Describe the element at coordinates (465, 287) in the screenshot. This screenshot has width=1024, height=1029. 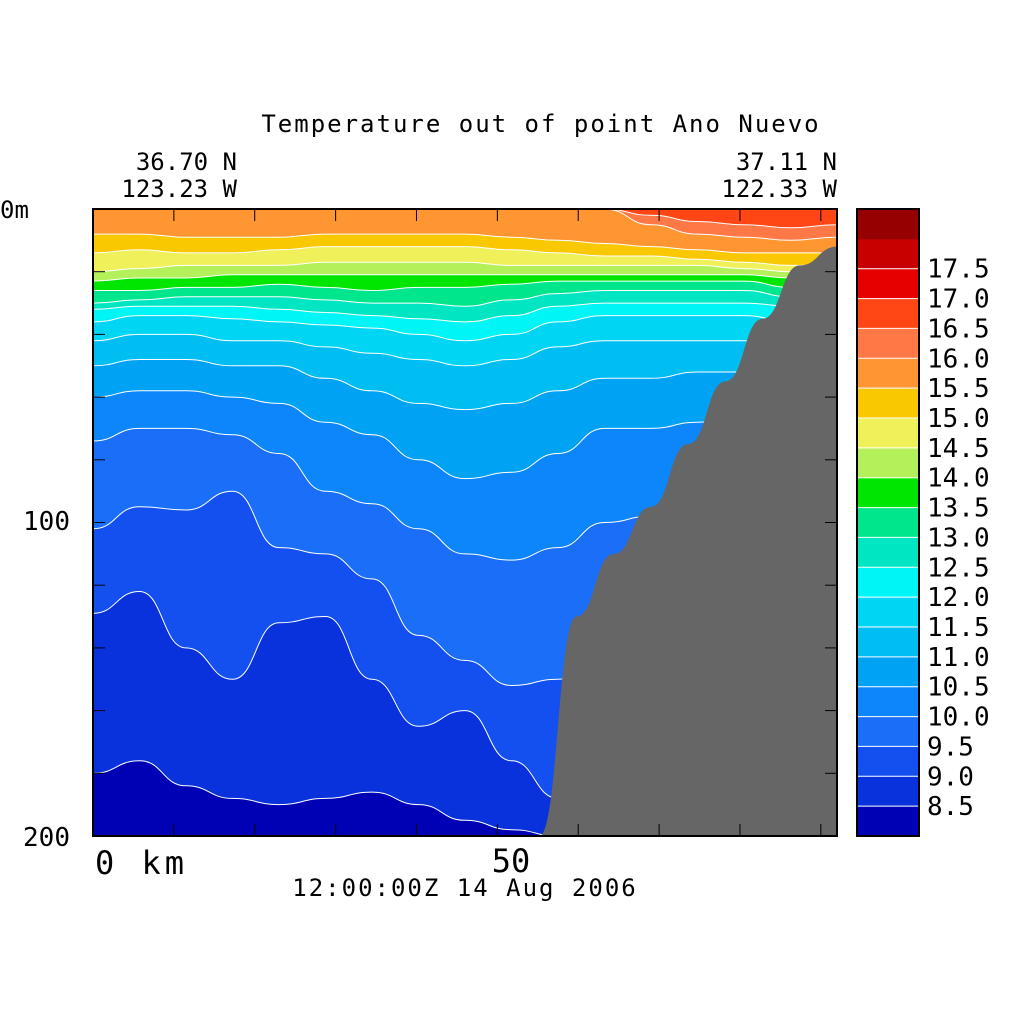
I see `isotherm-13.5` at that location.